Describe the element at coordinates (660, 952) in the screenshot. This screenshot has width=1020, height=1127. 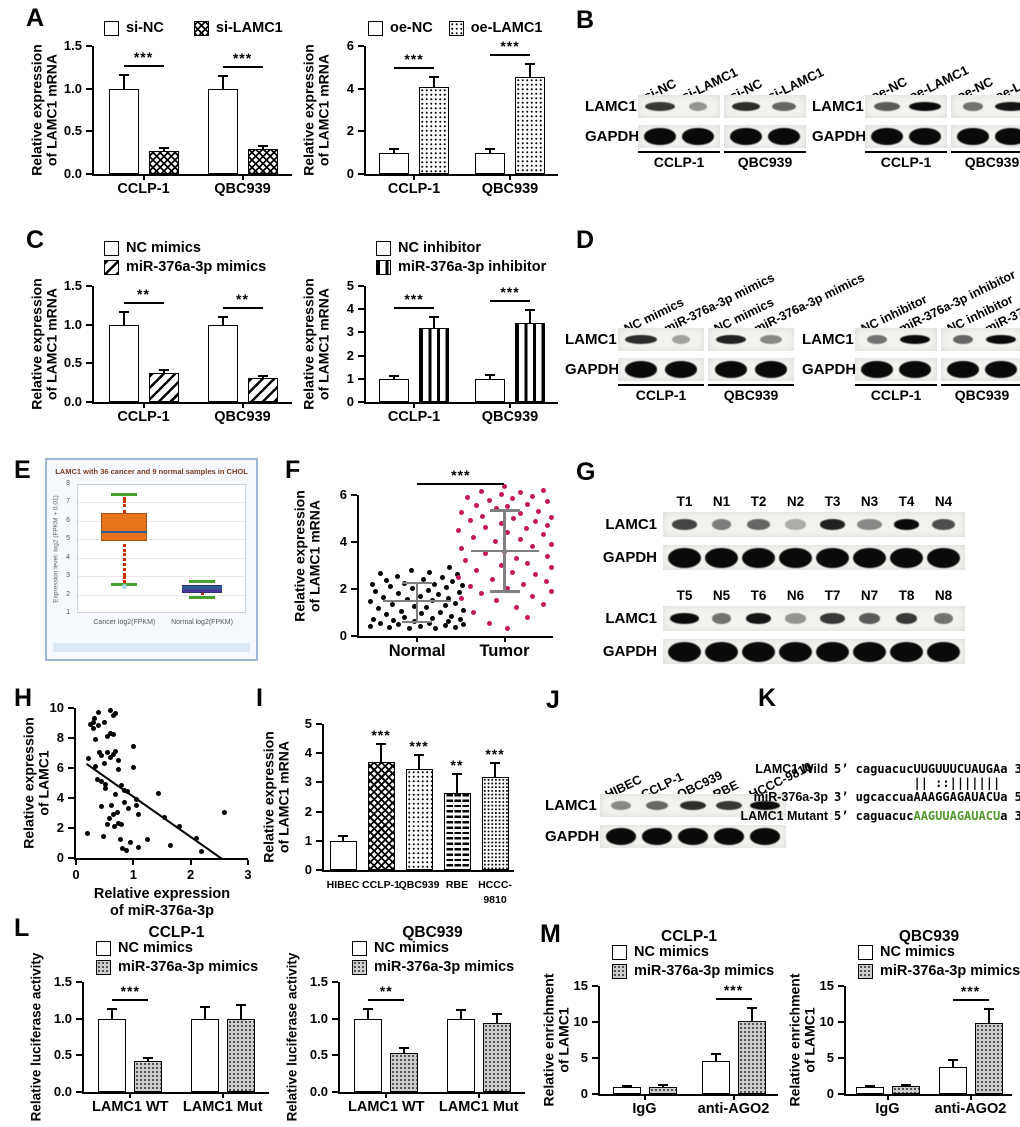
I see `legend-item: NC mimics` at that location.